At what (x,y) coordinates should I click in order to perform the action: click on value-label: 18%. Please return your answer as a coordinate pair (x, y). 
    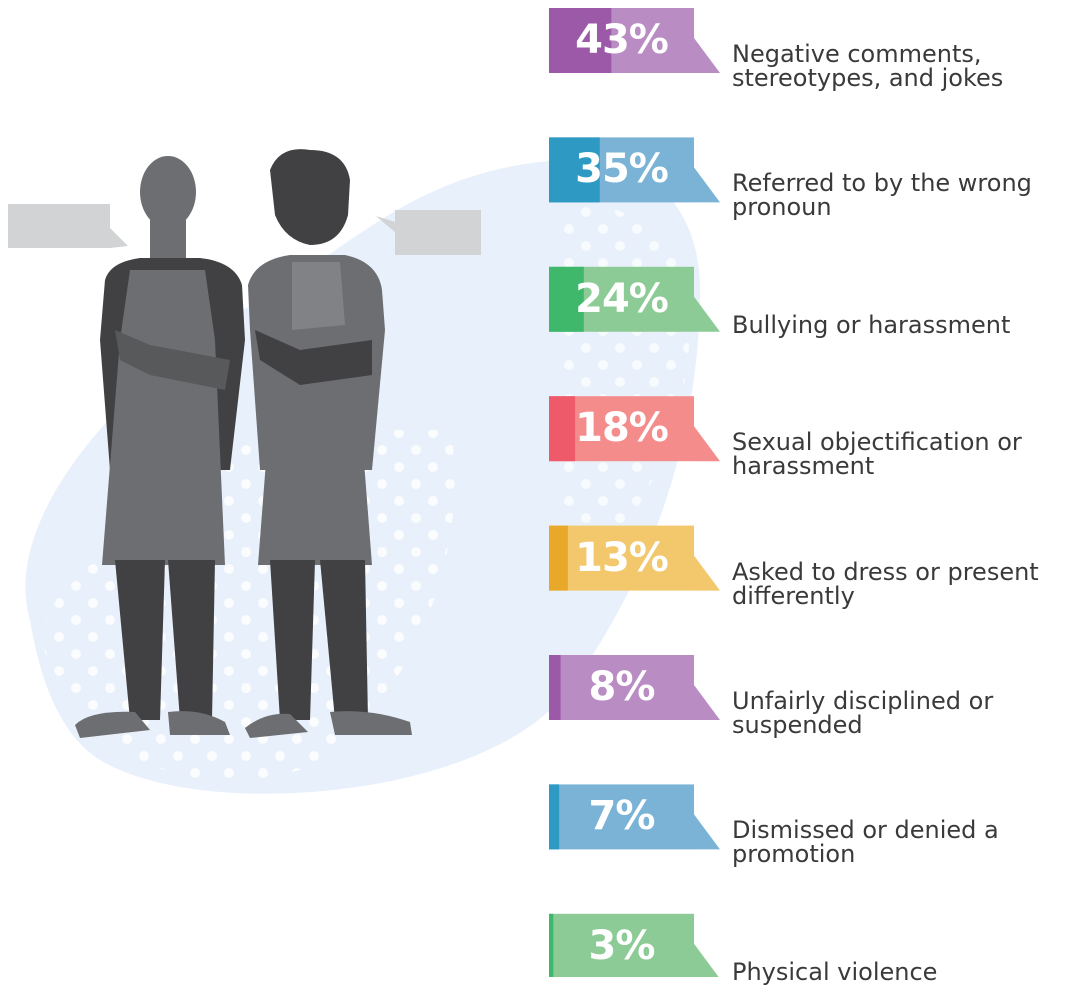
    Looking at the image, I should click on (622, 428).